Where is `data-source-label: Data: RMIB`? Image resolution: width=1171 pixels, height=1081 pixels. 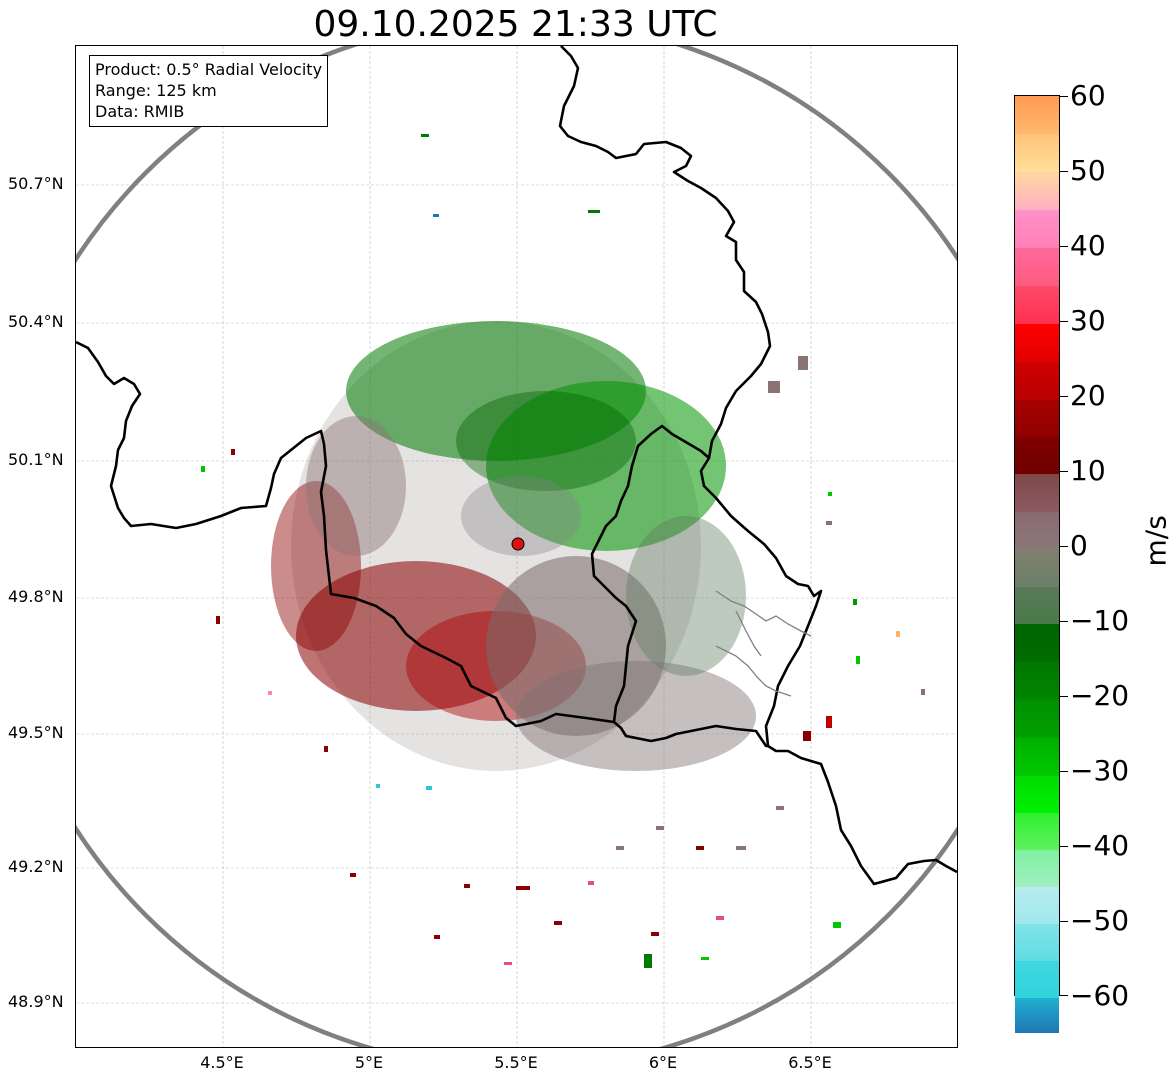 data-source-label: Data: RMIB is located at coordinates (140, 111).